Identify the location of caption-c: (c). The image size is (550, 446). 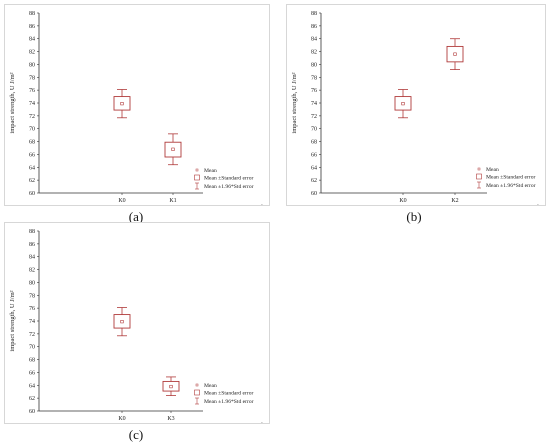
(136, 434).